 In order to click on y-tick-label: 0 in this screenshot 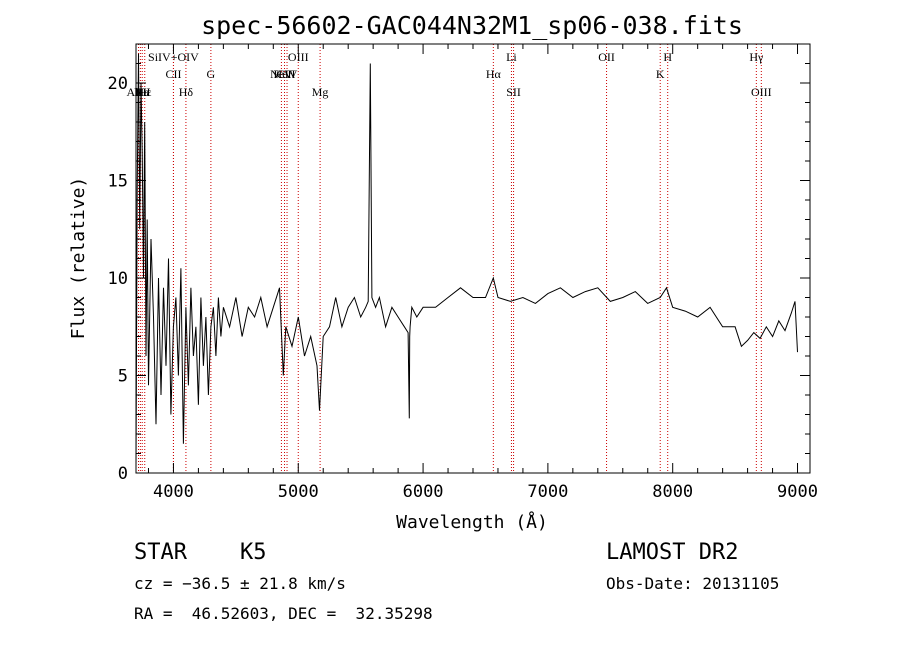, I will do `click(123, 474)`.